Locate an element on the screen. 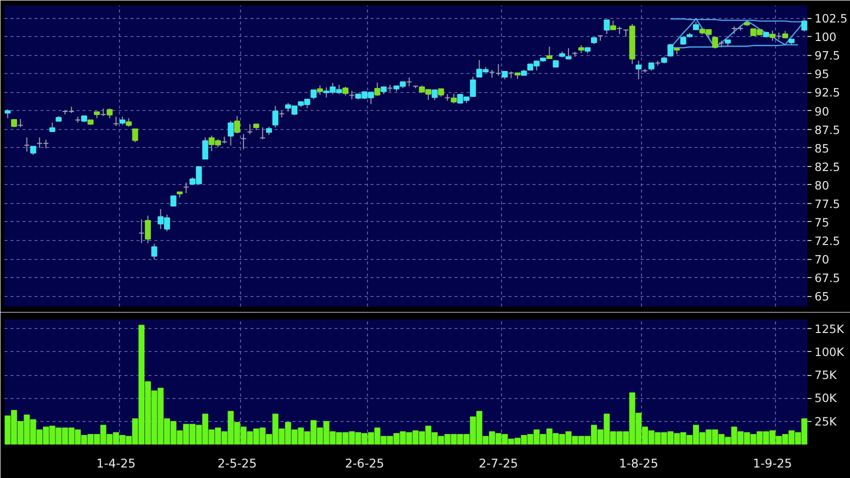 This screenshot has height=478, width=850. y-tick-label: 75 is located at coordinates (822, 222).